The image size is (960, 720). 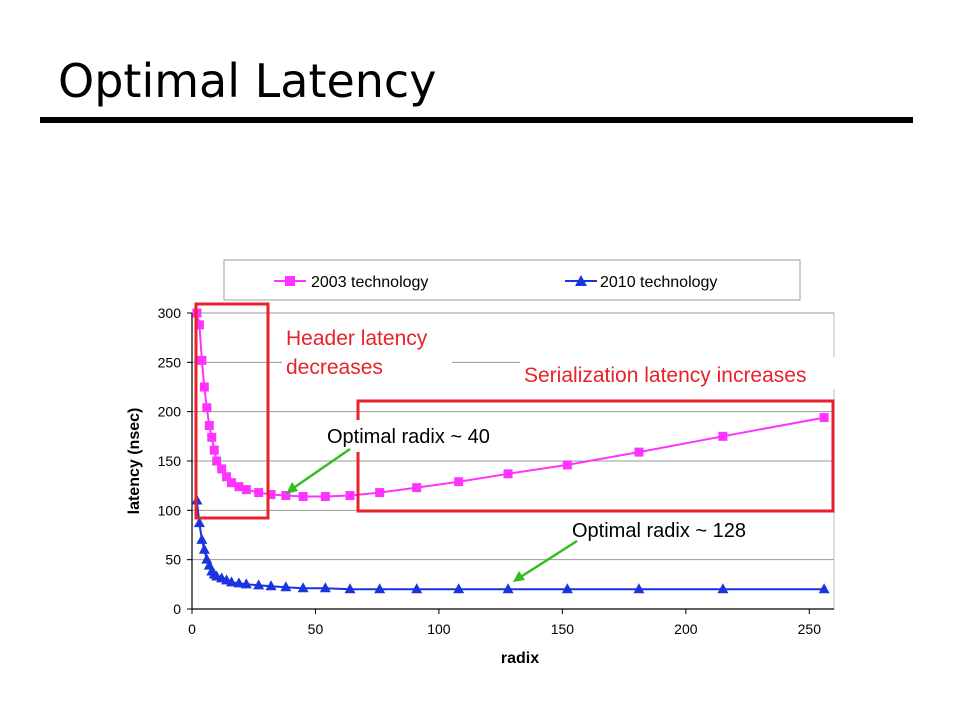 I want to click on series-2010, so click(x=510, y=544).